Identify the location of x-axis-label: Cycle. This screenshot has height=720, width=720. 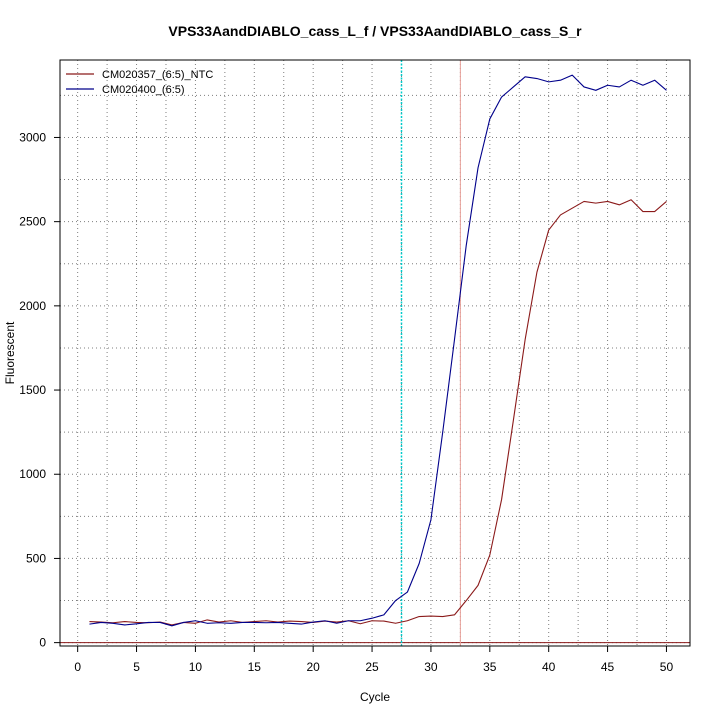
(375, 697).